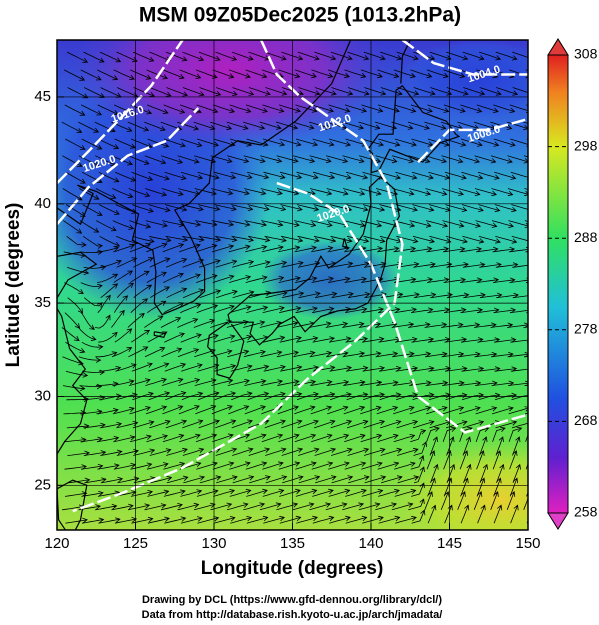 The width and height of the screenshot is (599, 625). I want to click on y-tick-label: 30, so click(42, 395).